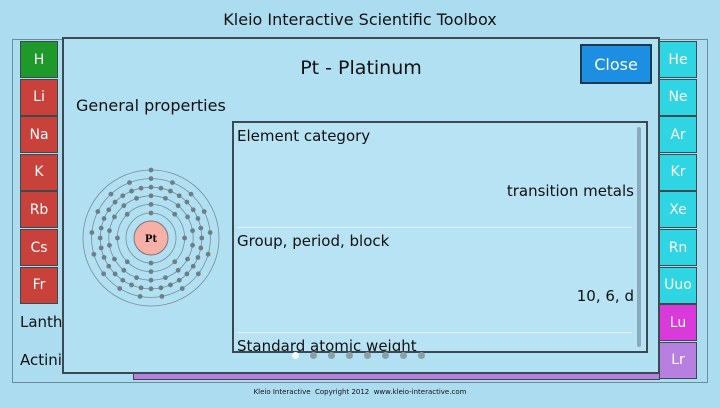  I want to click on element-cell: H, so click(39, 59).